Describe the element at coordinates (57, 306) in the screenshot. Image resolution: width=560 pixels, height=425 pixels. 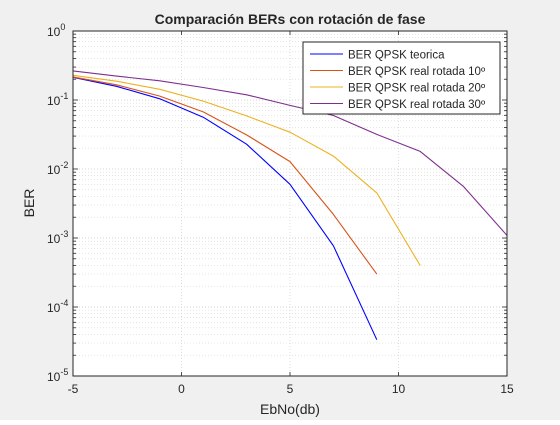
I see `y-tick-label: 10⁻⁴` at that location.